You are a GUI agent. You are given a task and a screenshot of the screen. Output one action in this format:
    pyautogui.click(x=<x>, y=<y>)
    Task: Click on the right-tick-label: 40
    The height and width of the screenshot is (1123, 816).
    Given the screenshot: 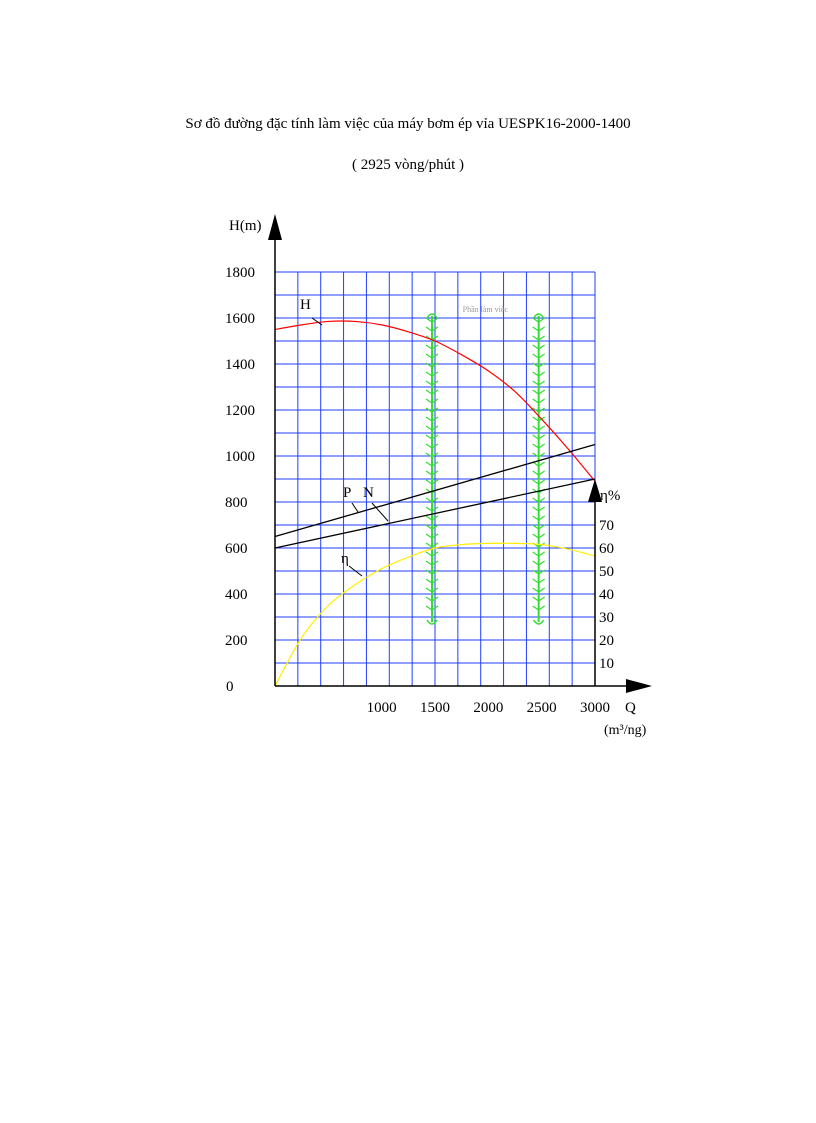 What is the action you would take?
    pyautogui.click(x=606, y=595)
    